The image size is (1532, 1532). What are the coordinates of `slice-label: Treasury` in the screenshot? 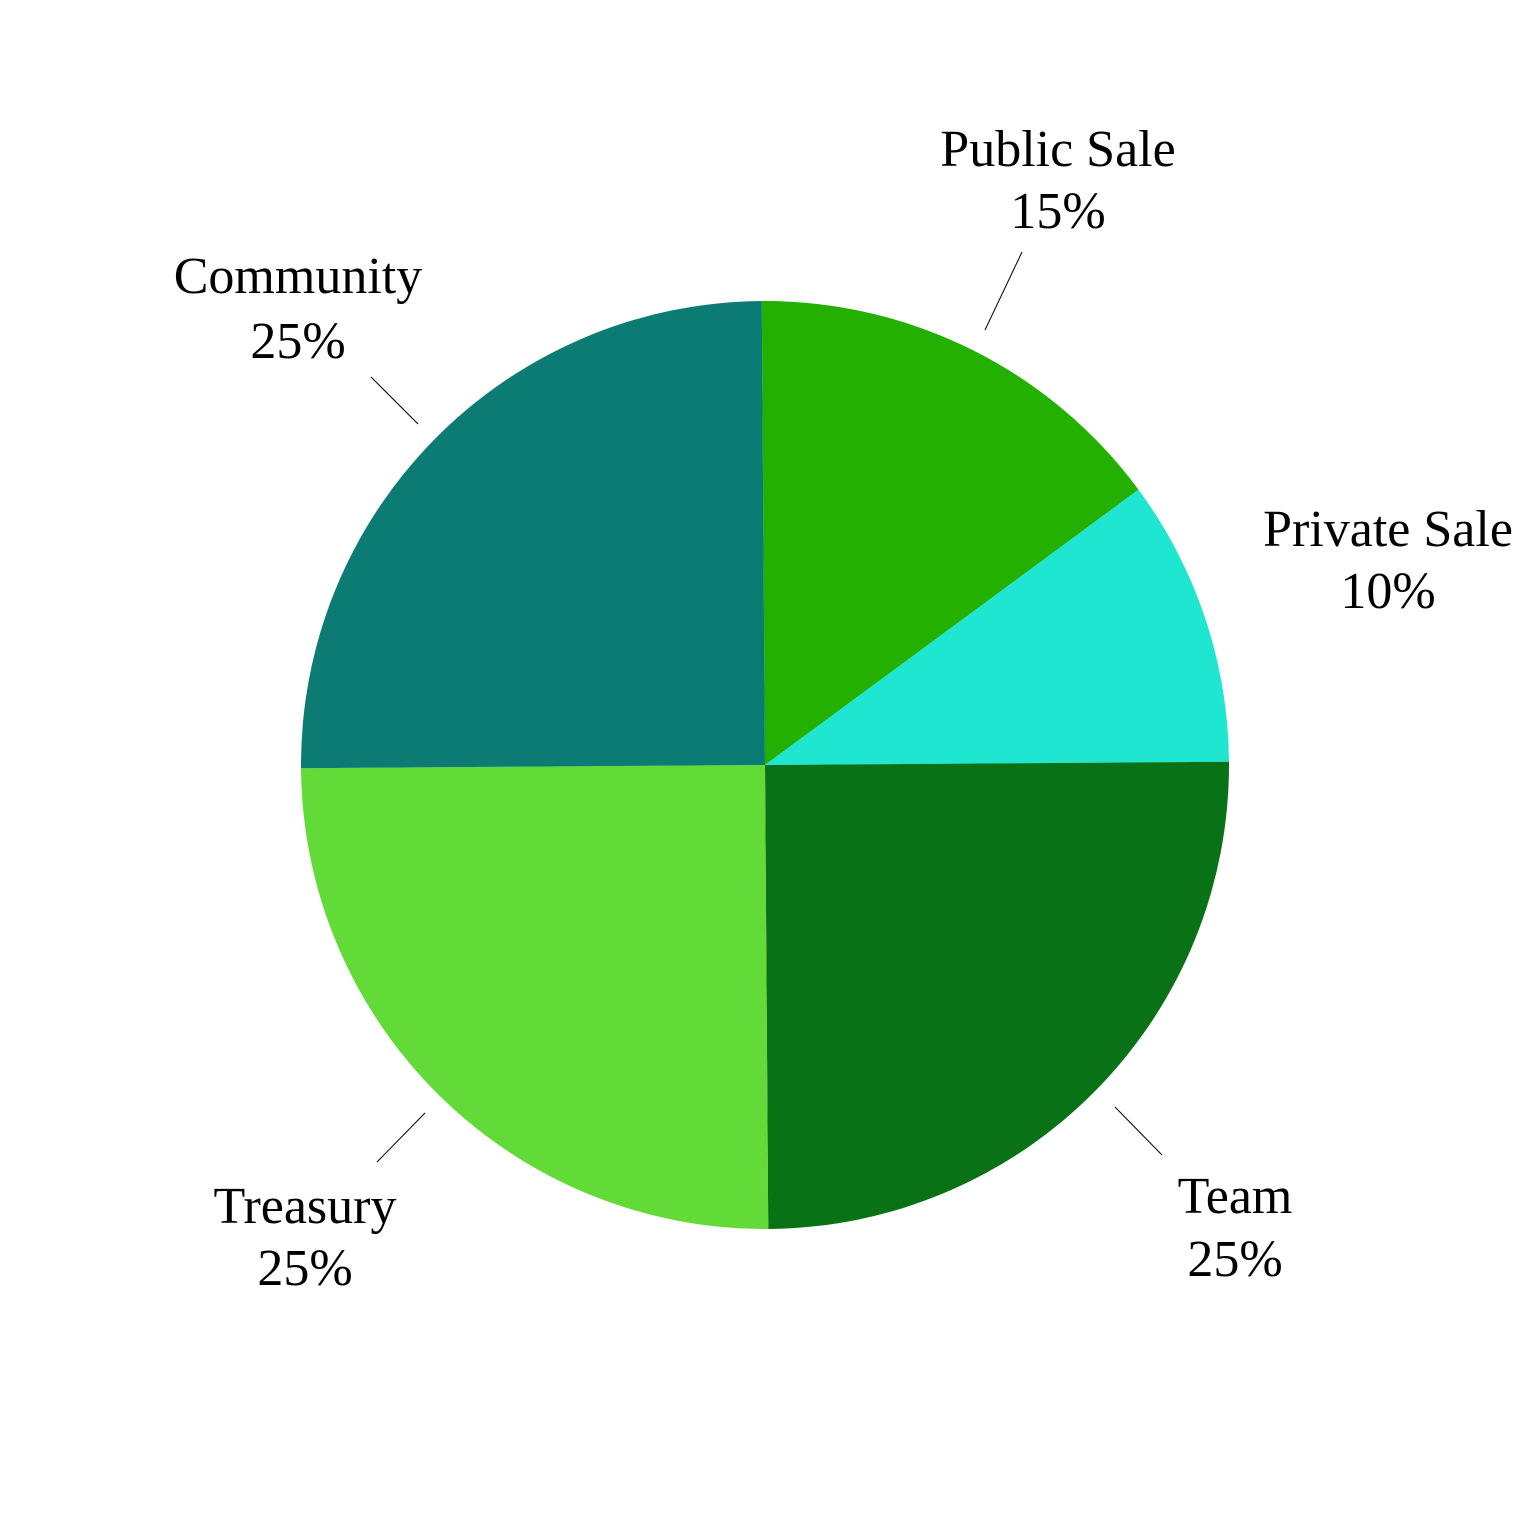 It's located at (305, 1206).